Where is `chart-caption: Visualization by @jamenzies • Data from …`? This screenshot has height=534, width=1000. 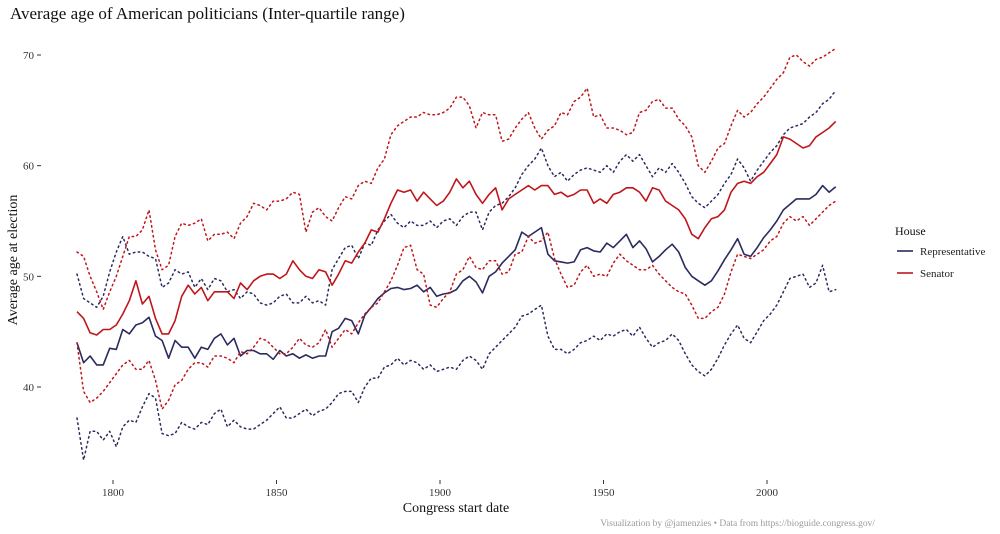
chart-caption: Visualization by @jamenzies • Data from … is located at coordinates (737, 523).